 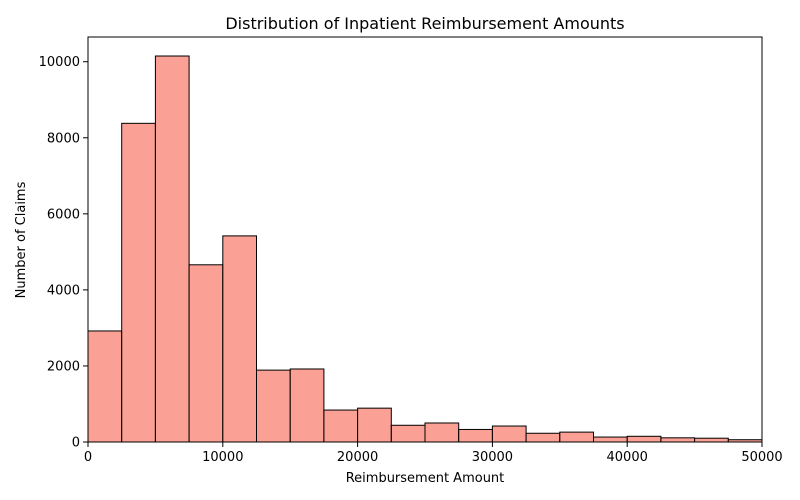 I want to click on y-axis-ticks: 0 2000 4000 6000 8000 10000, so click(x=63, y=253).